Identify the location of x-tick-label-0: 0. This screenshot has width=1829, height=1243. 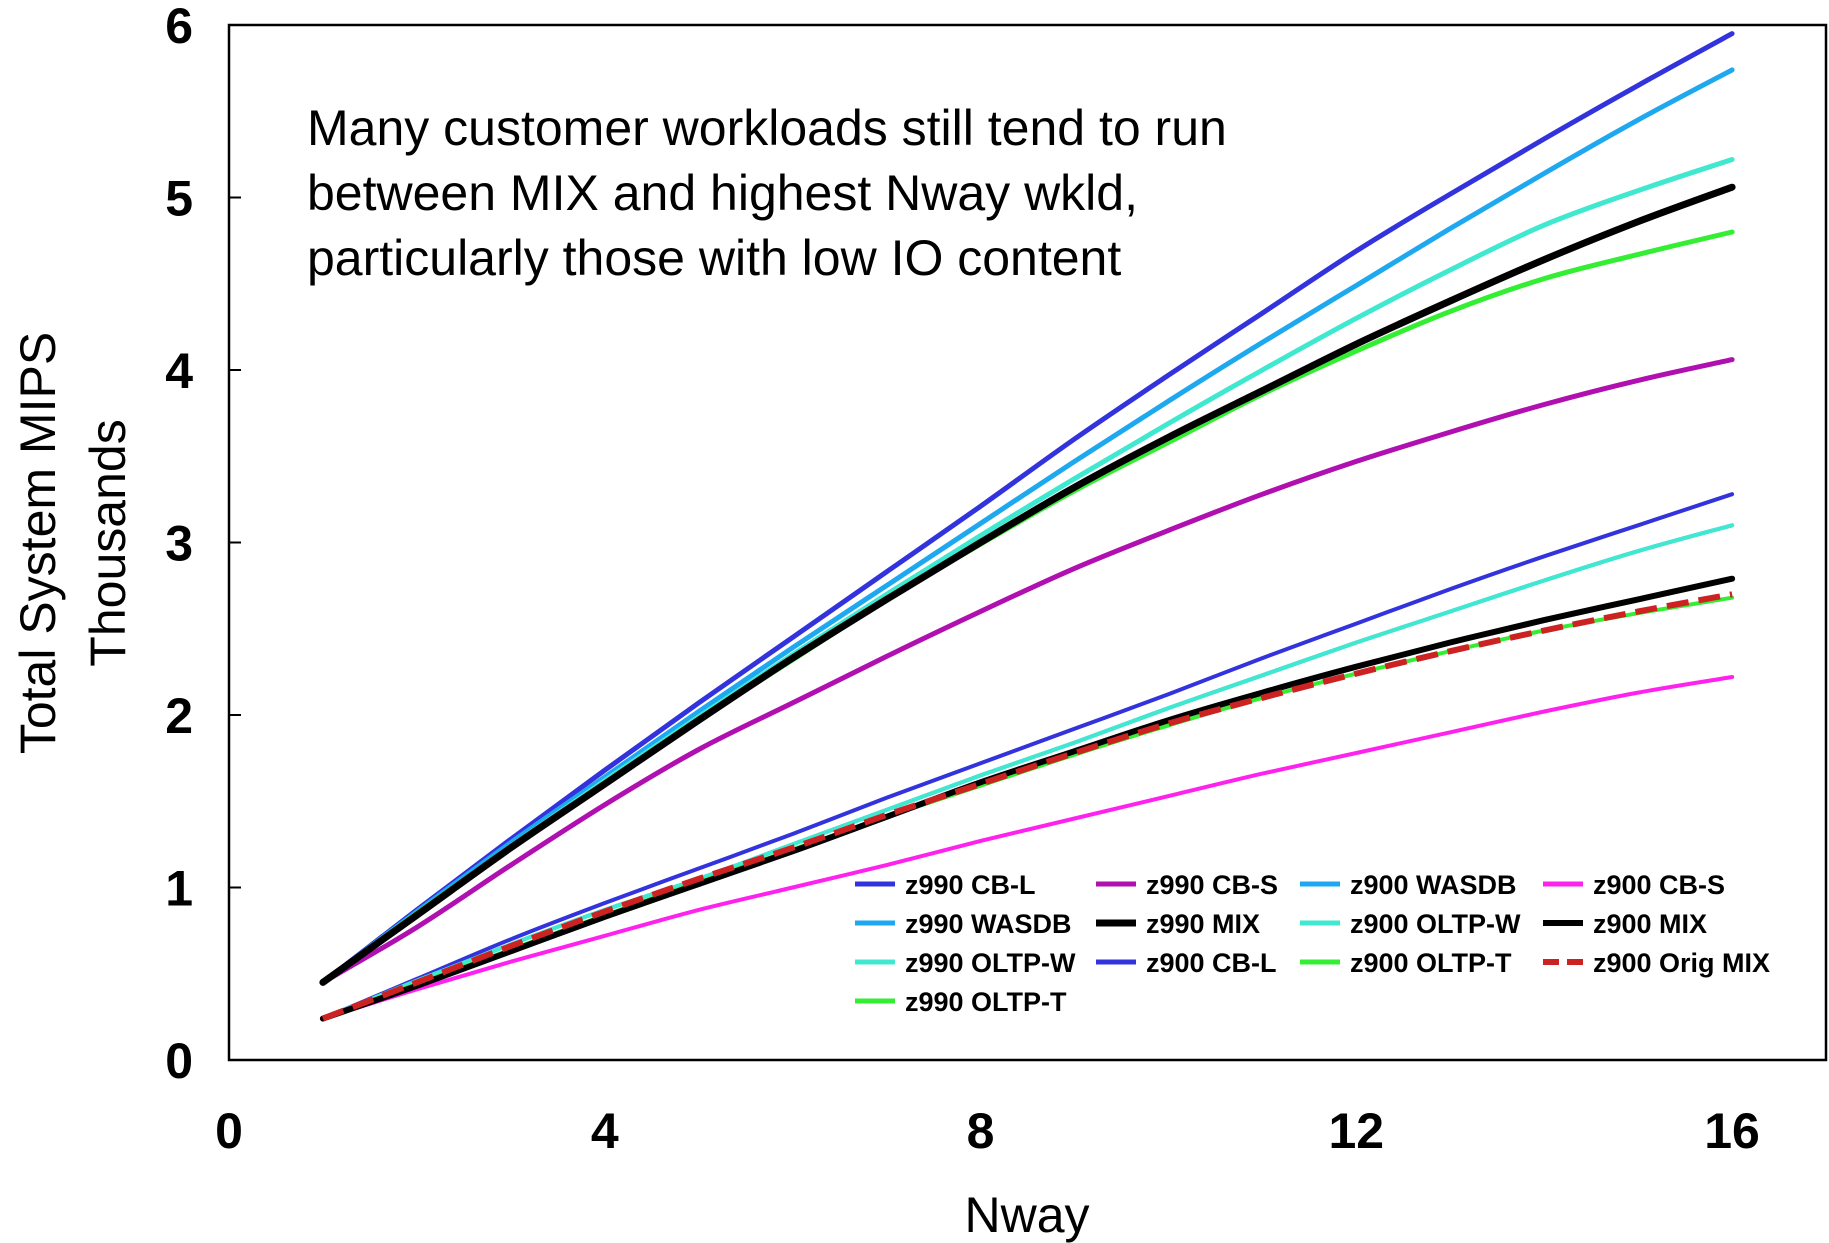
(229, 1131).